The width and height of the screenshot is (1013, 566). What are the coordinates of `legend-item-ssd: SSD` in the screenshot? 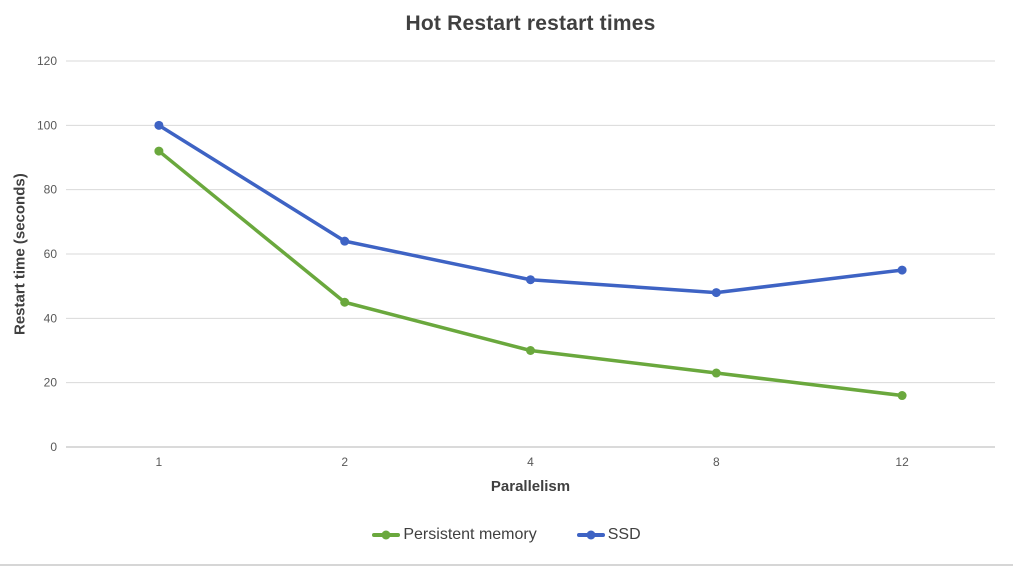 It's located at (608, 535).